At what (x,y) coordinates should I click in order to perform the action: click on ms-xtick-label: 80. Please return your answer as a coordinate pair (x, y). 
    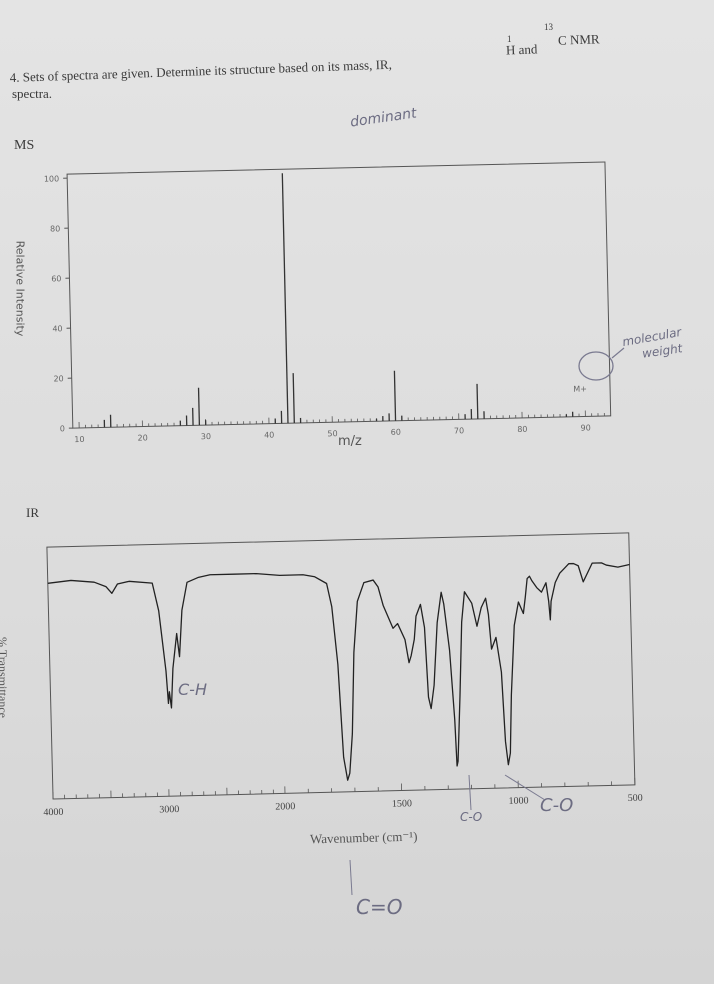
    Looking at the image, I should click on (522, 429).